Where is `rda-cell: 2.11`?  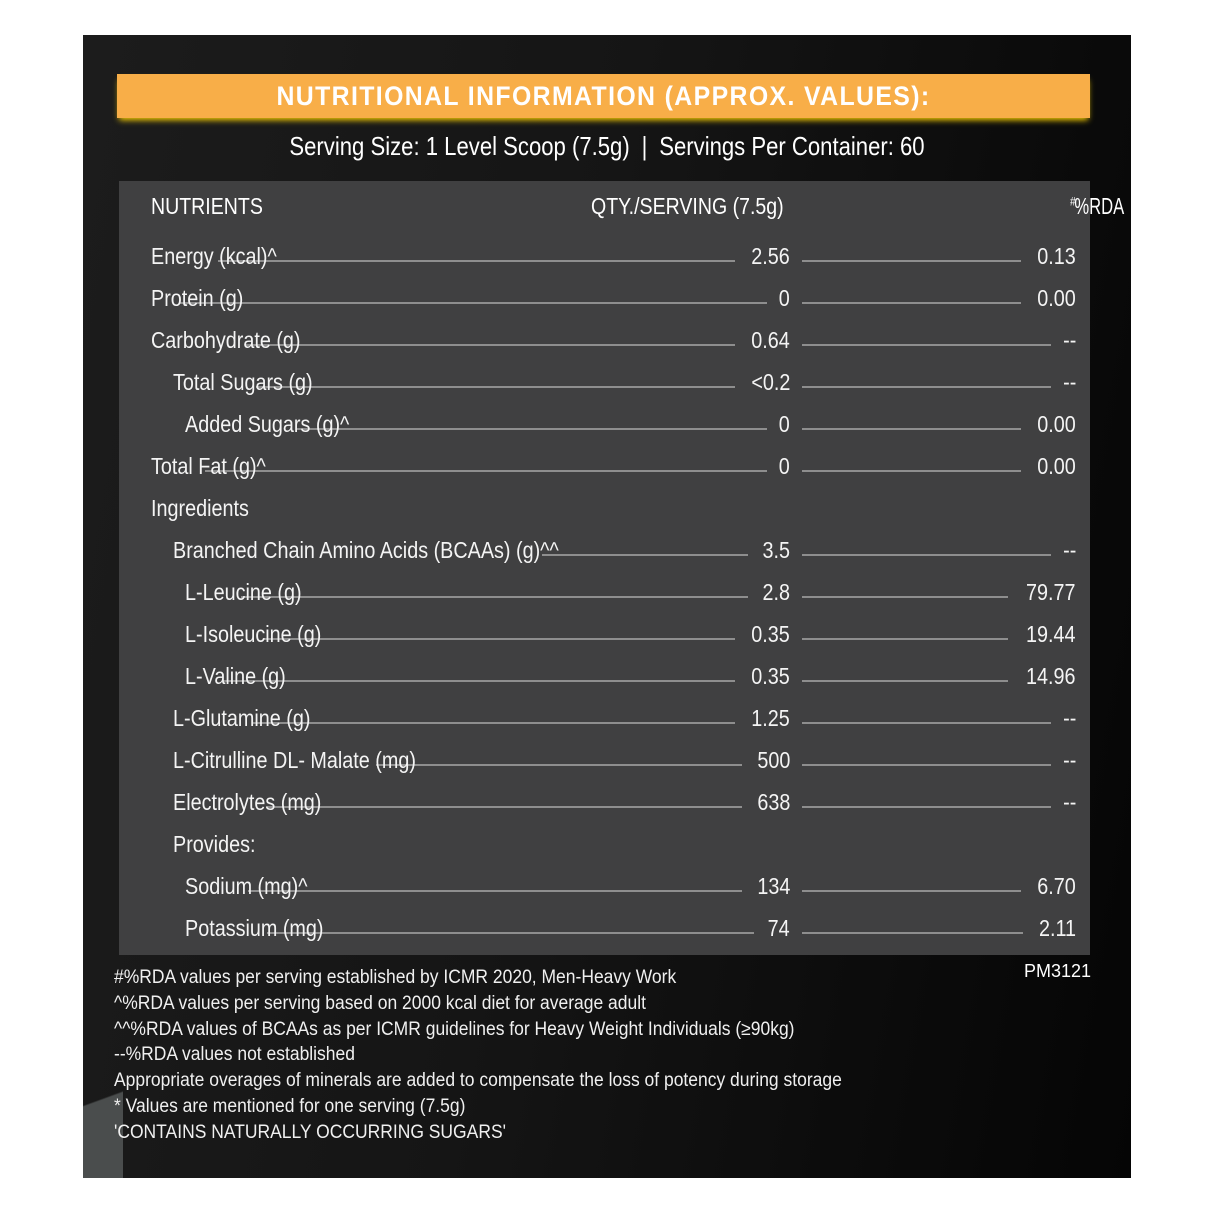 rda-cell: 2.11 is located at coordinates (939, 928).